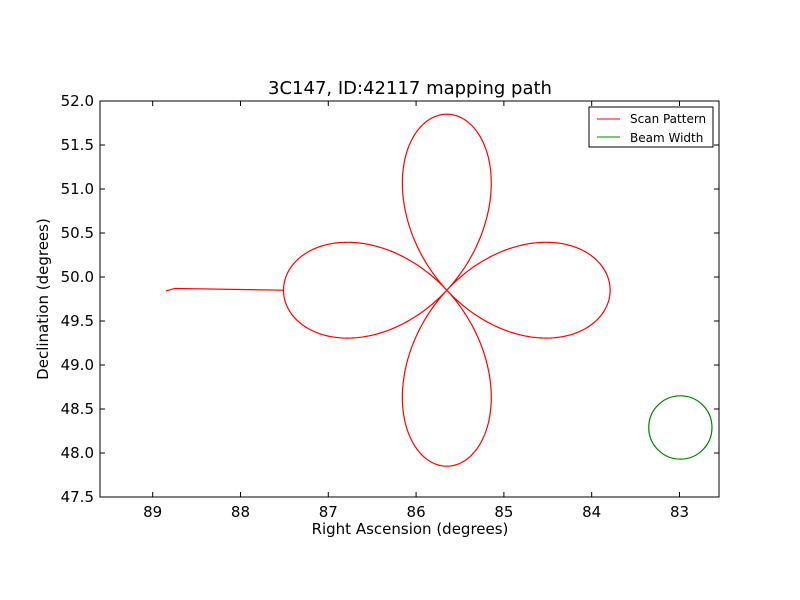  What do you see at coordinates (668, 119) in the screenshot?
I see `legend-label-scan-pattern: Scan Pattern` at bounding box center [668, 119].